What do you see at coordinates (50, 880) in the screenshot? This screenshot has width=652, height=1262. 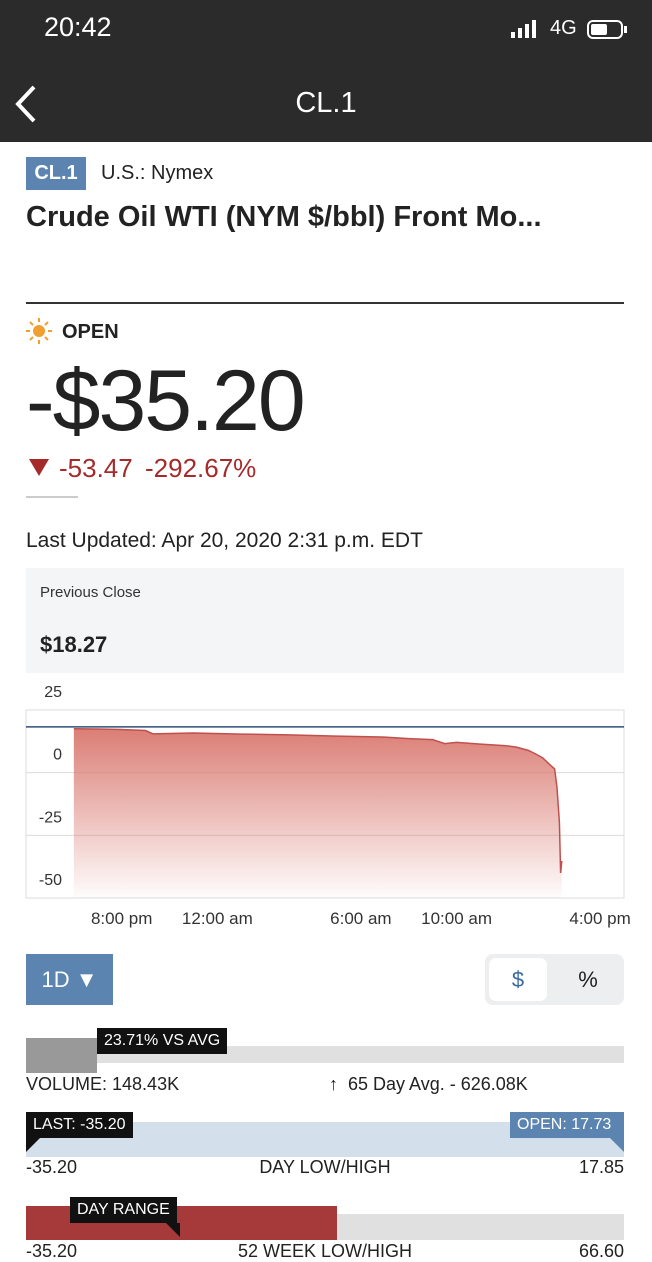 I see `y-tick-label: -50` at bounding box center [50, 880].